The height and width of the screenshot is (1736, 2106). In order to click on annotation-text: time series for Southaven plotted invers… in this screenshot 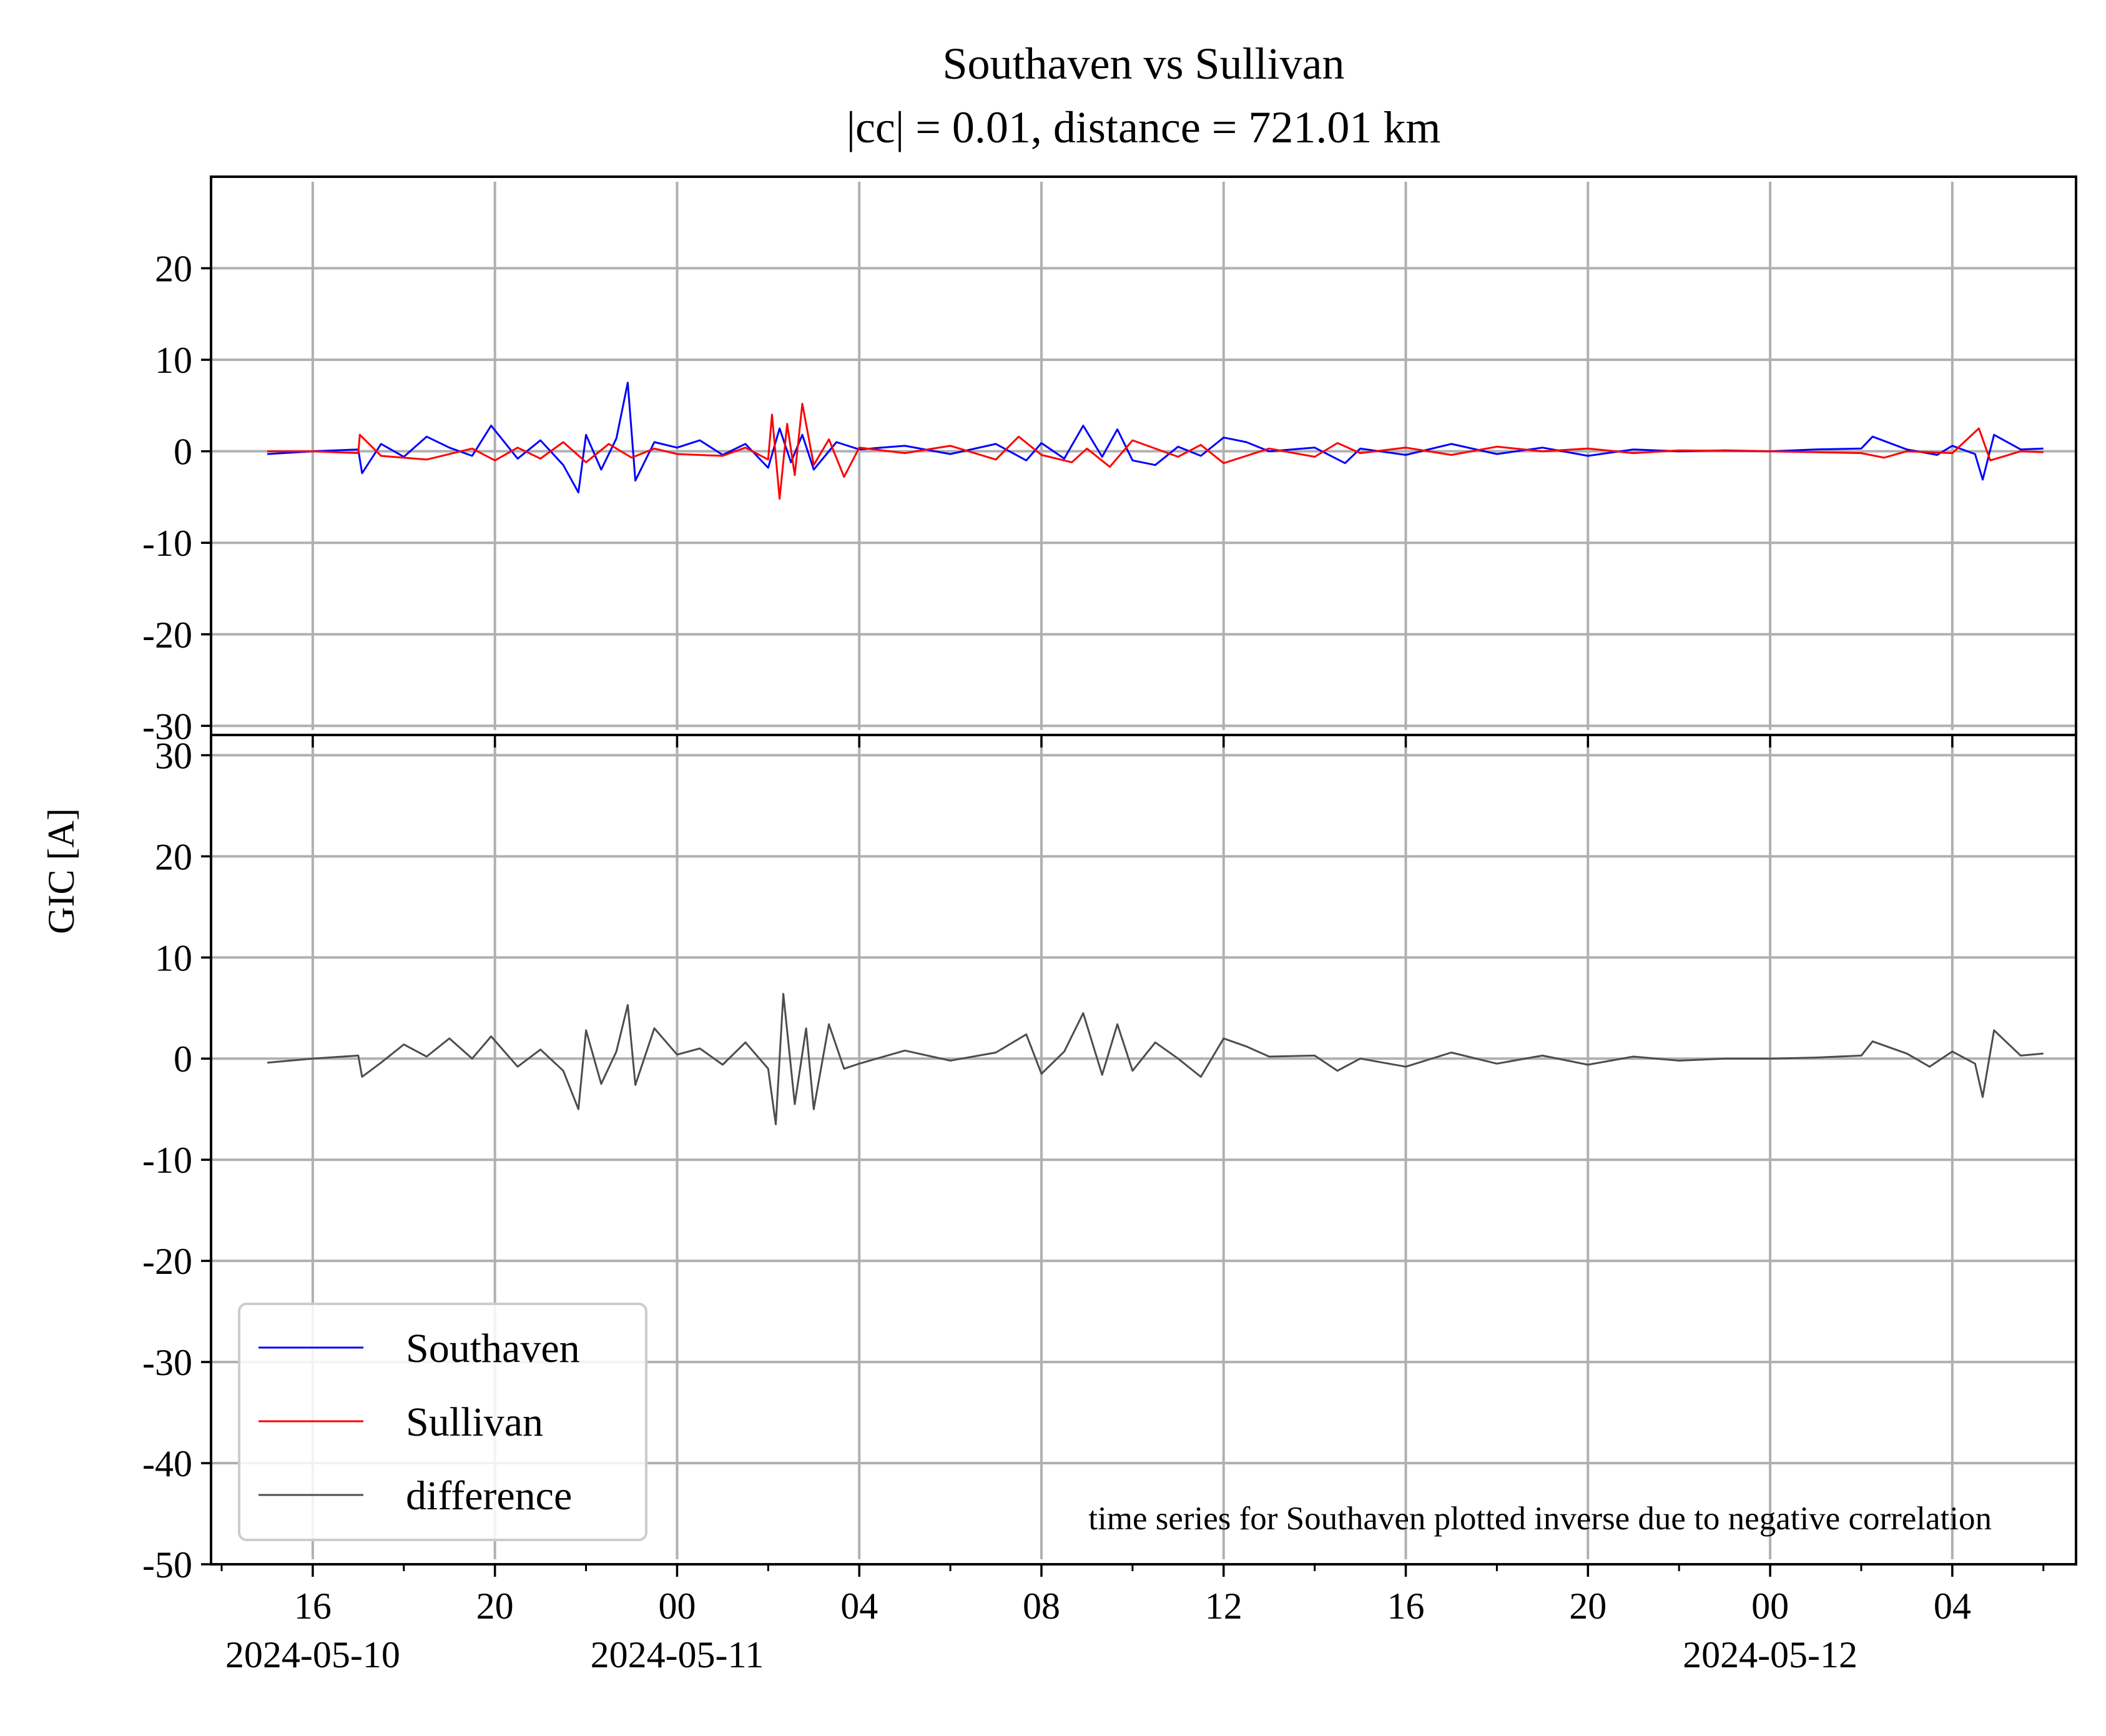, I will do `click(1540, 1519)`.